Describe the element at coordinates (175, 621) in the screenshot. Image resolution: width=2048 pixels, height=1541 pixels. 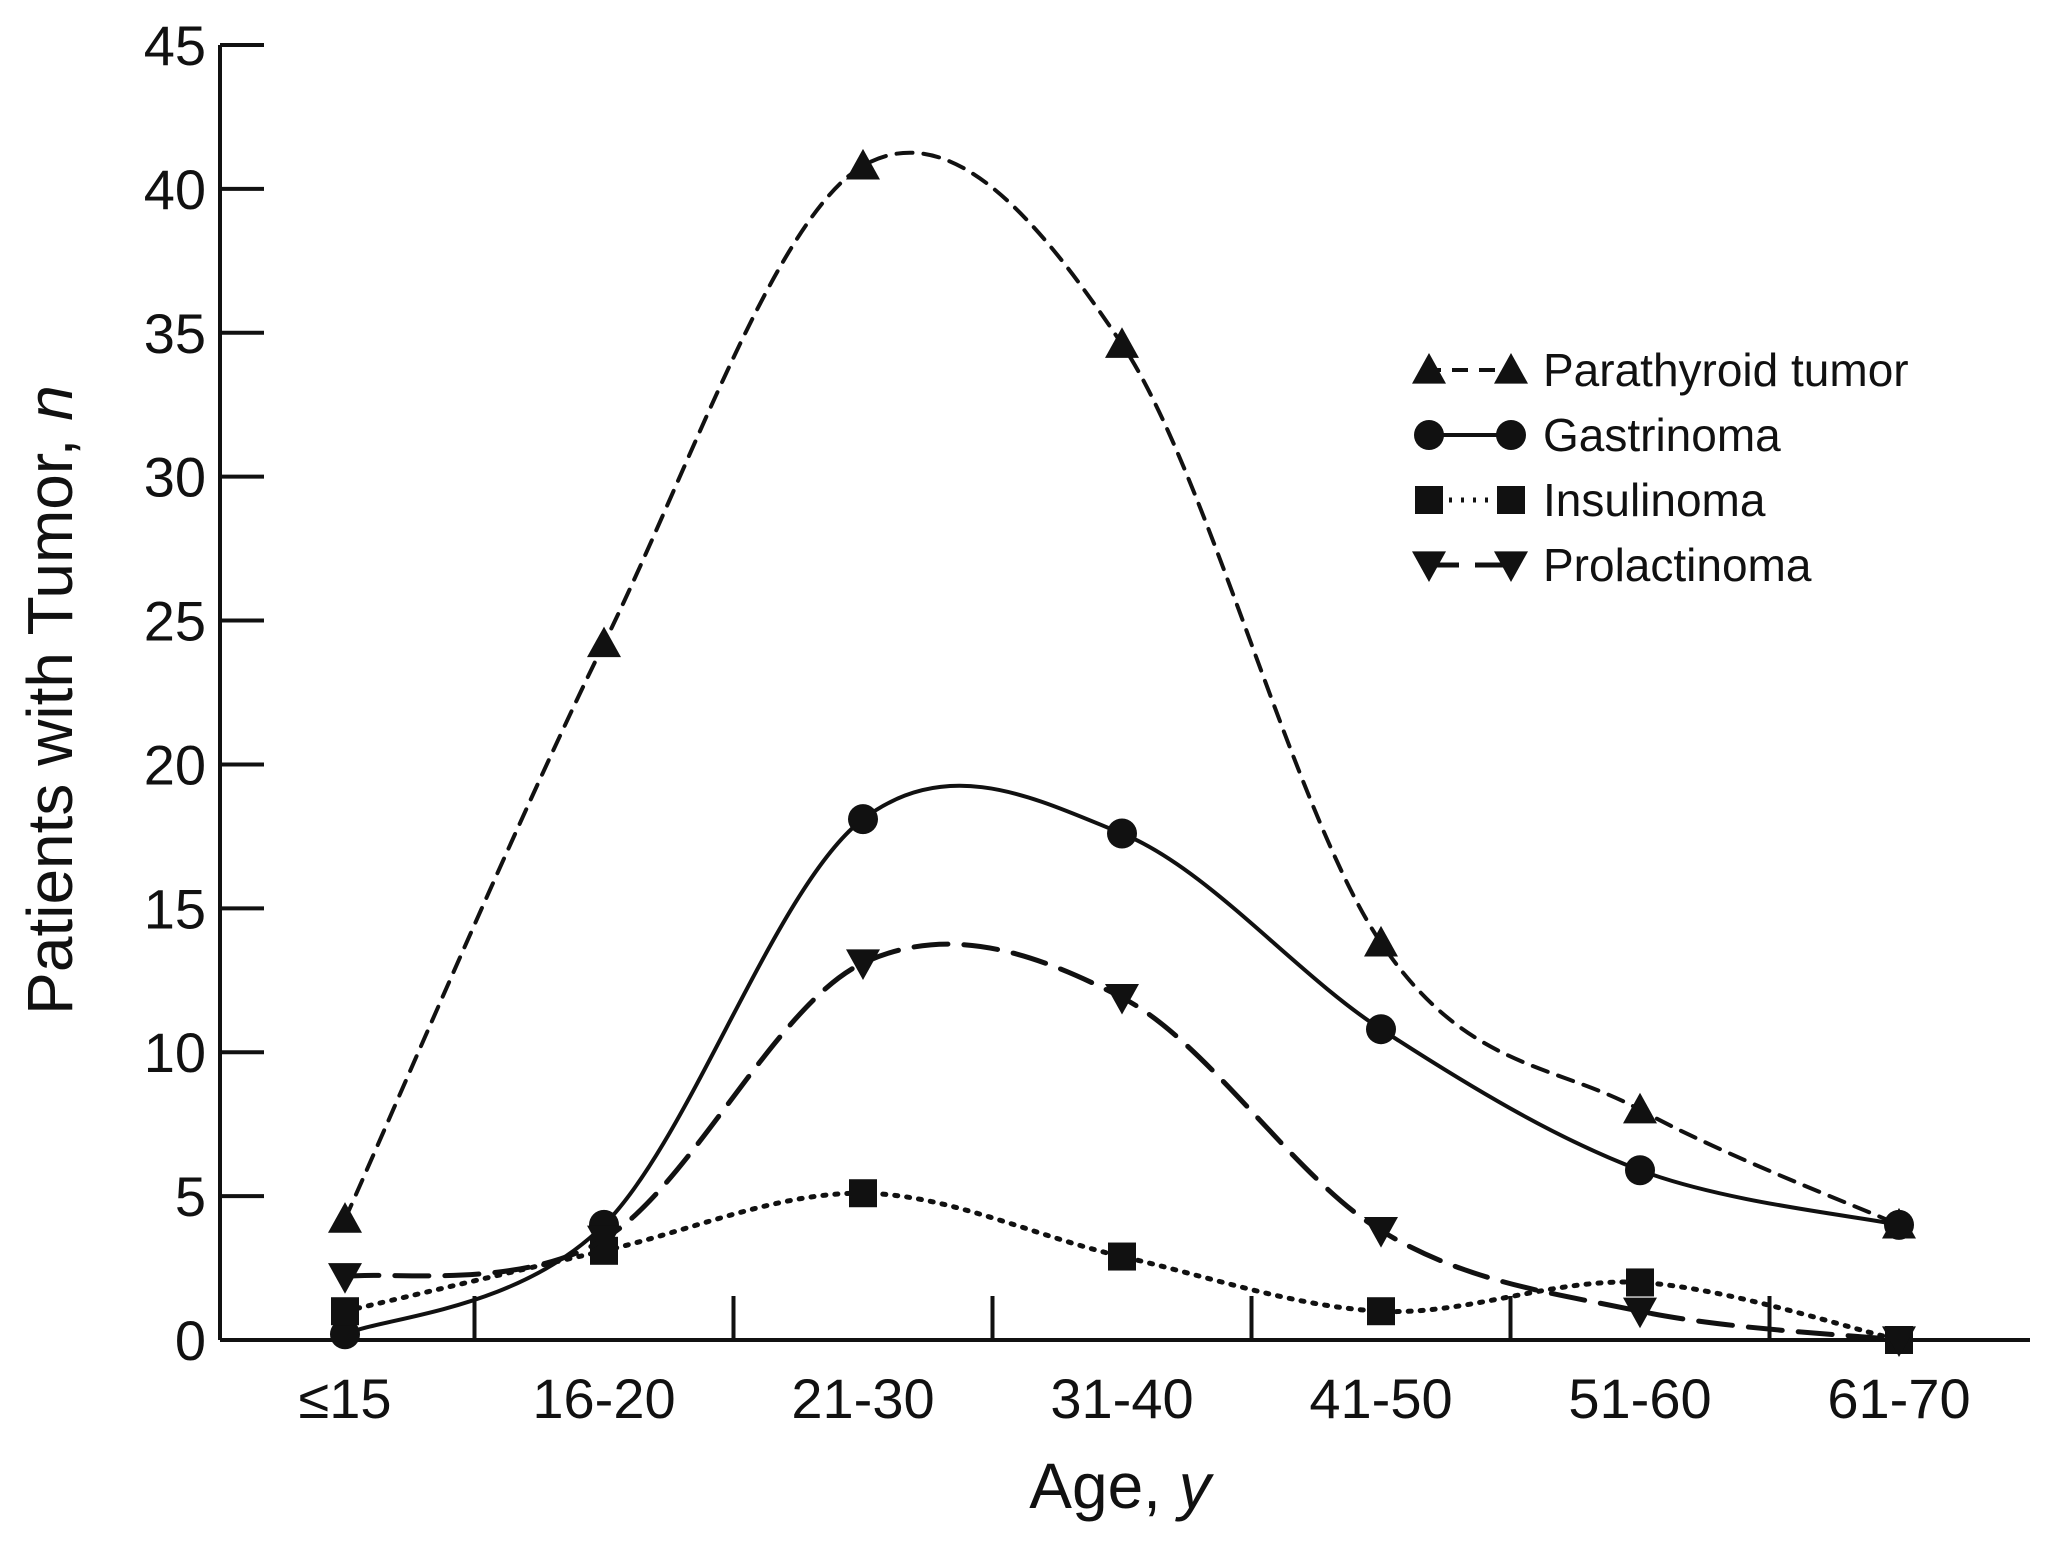
I see `y-tick-label: 25` at that location.